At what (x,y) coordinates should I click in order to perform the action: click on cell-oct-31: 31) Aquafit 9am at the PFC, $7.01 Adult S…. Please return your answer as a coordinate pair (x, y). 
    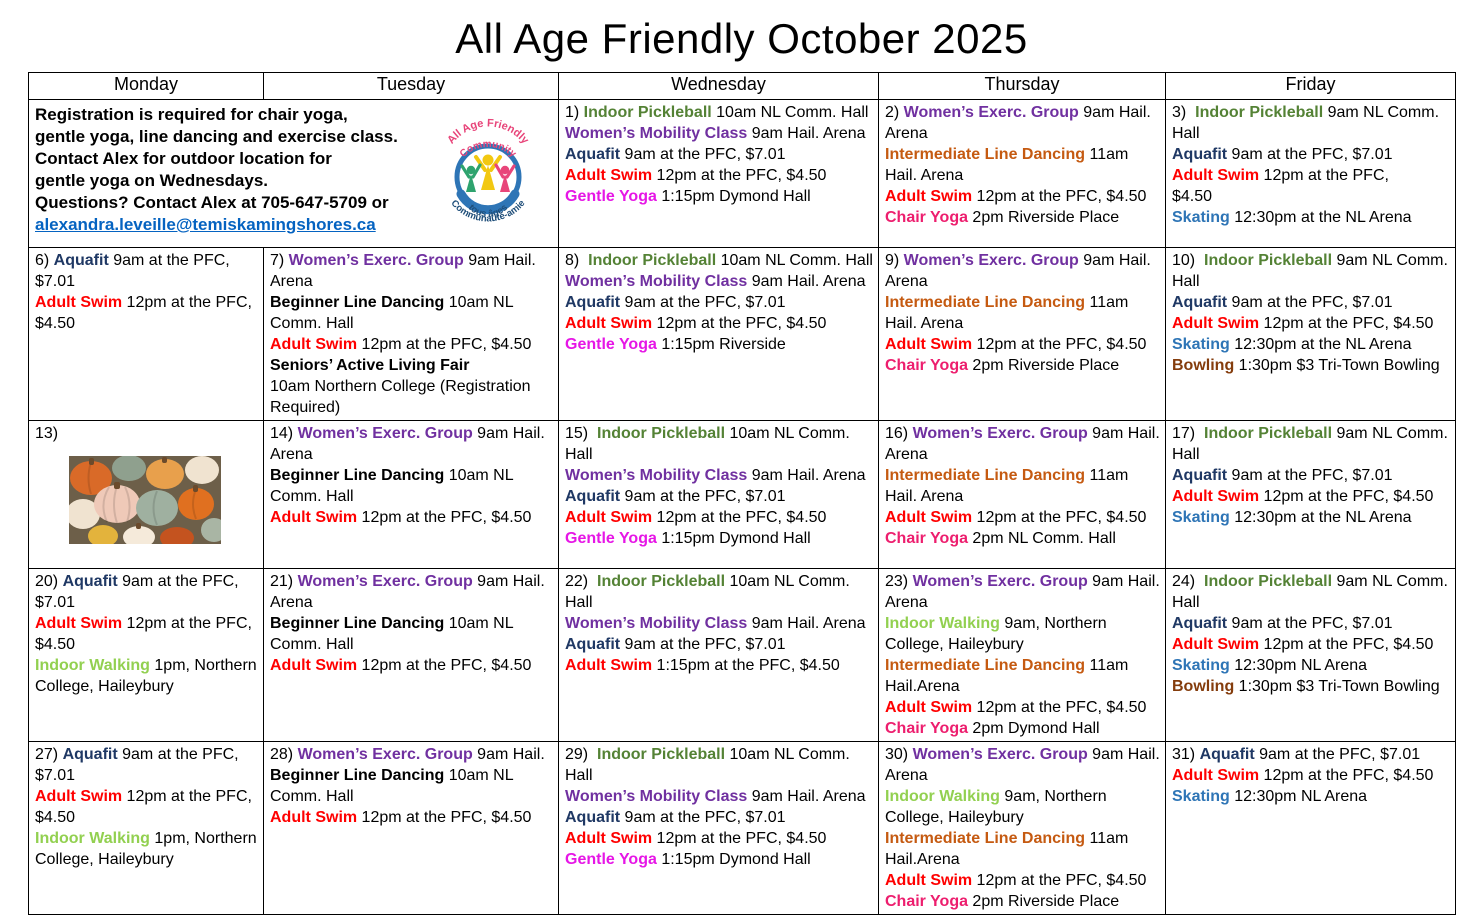
    Looking at the image, I should click on (1310, 828).